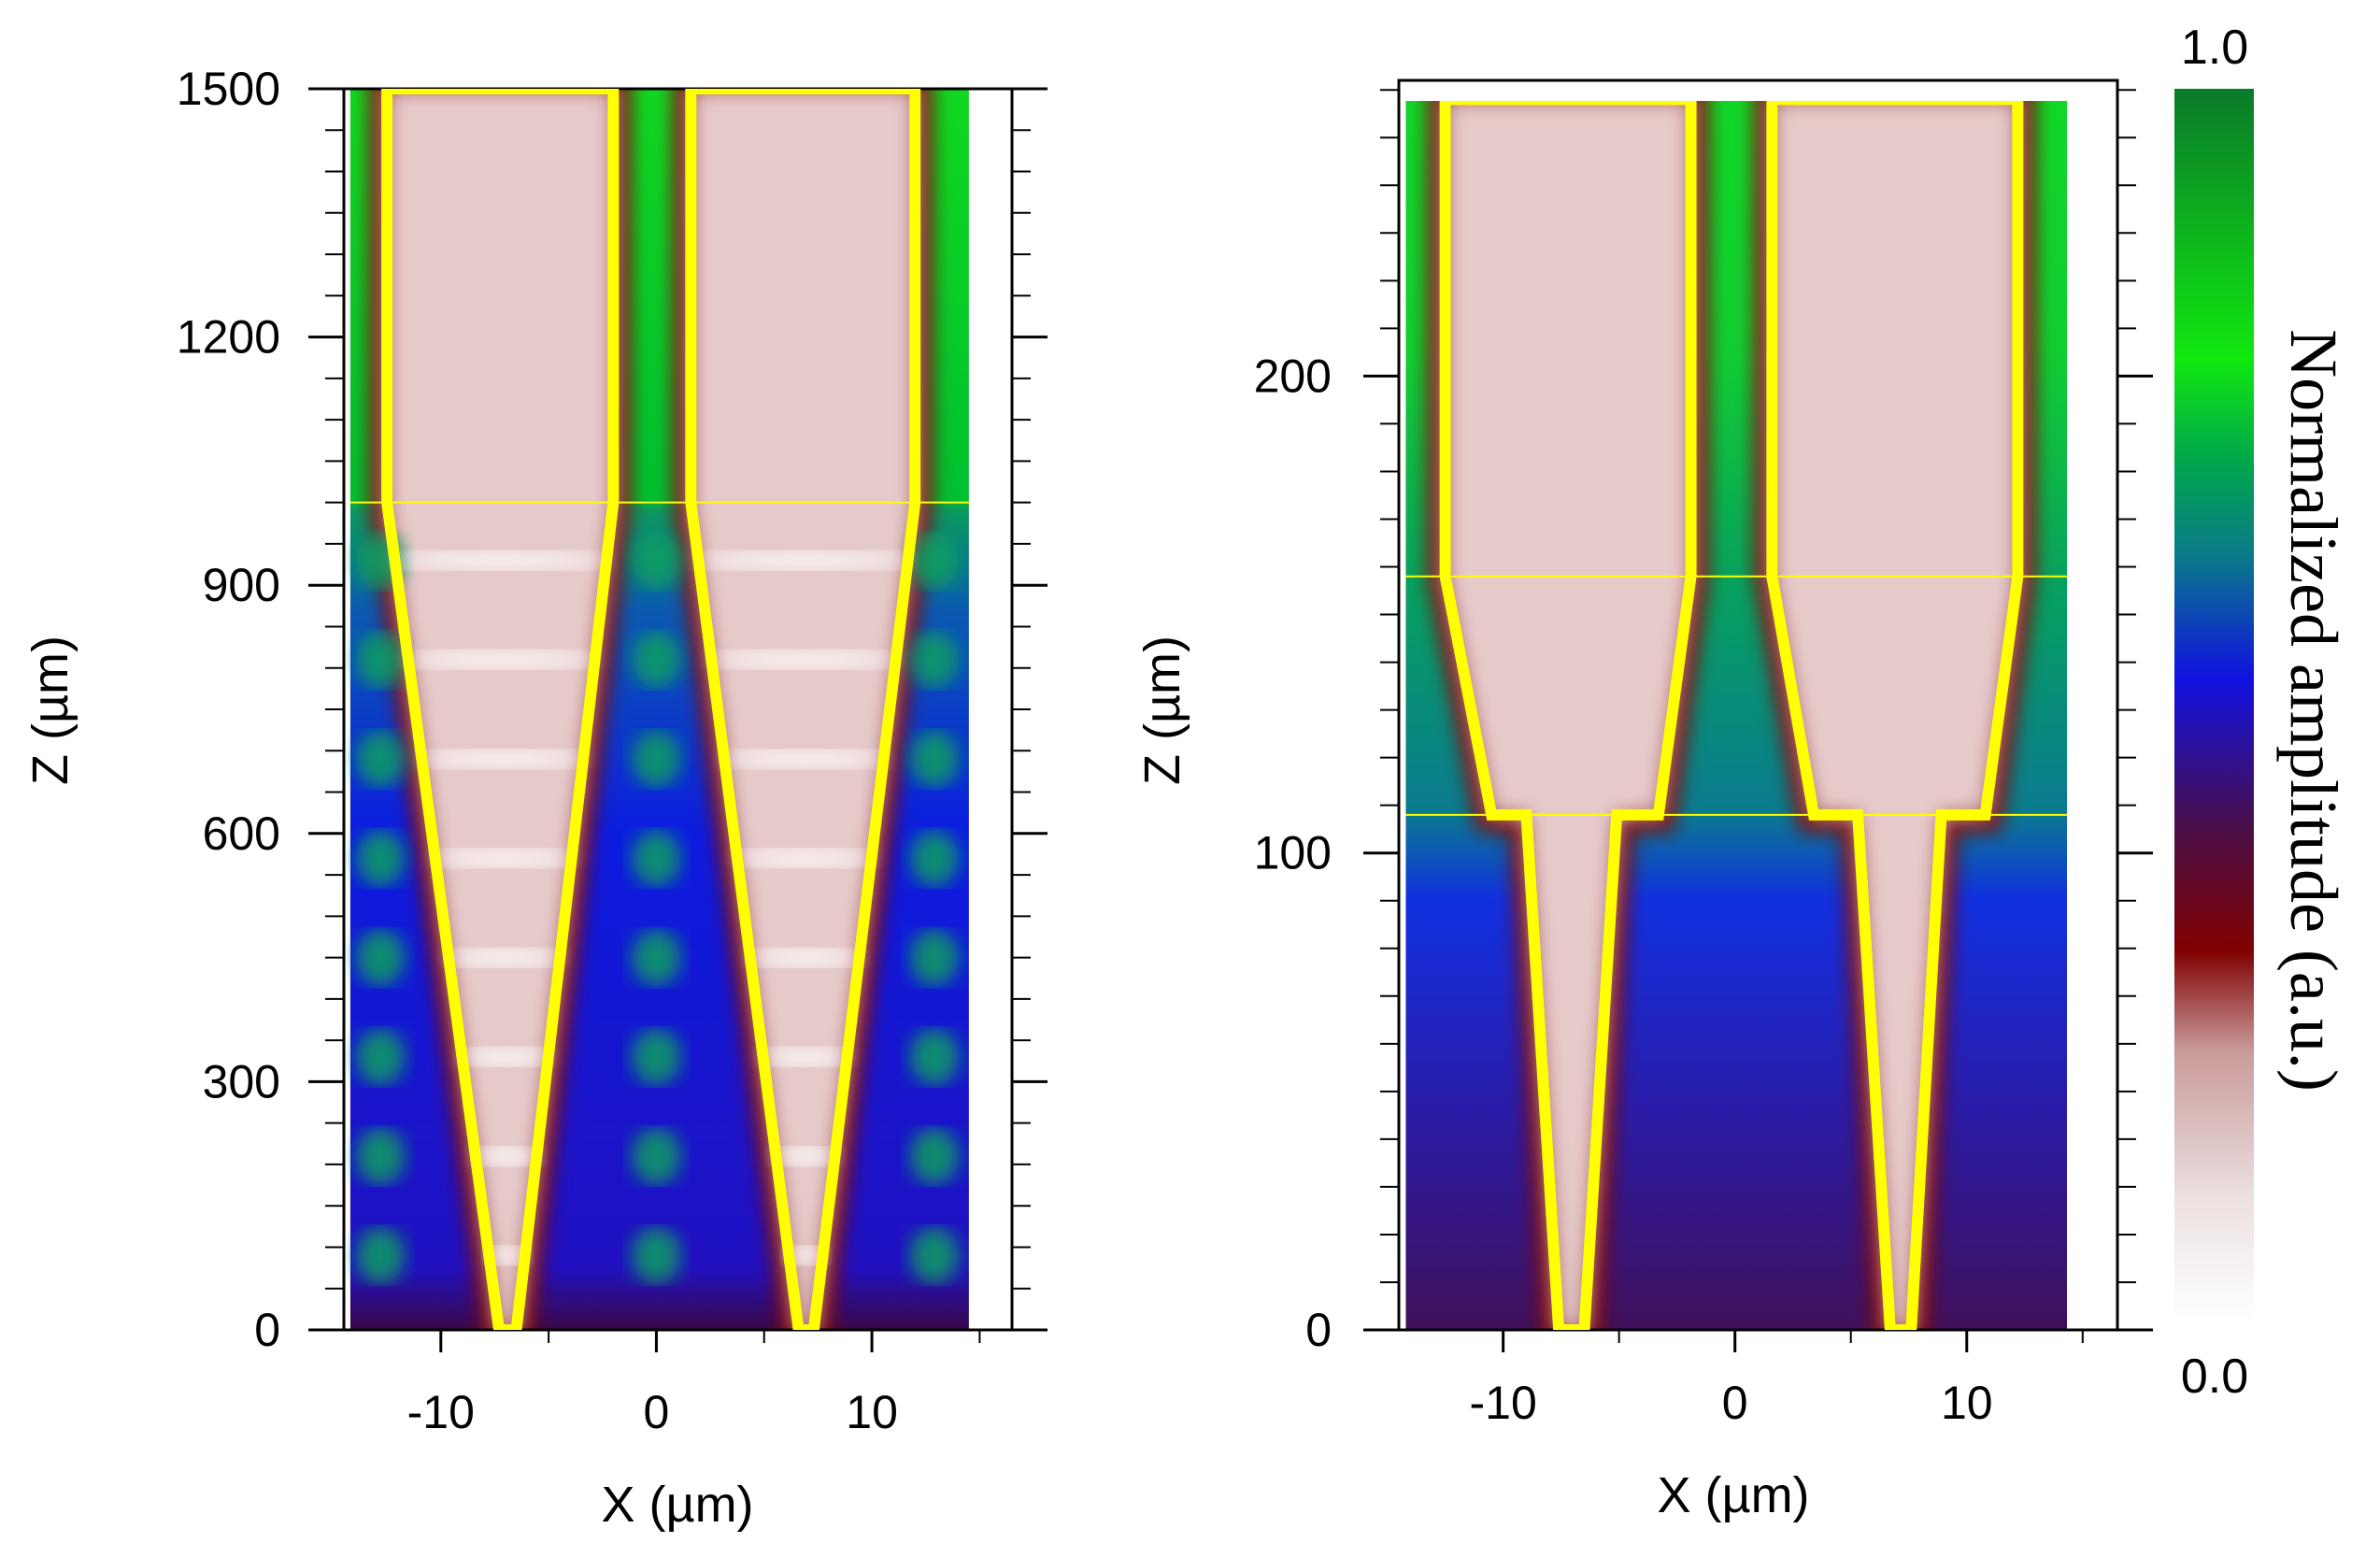  I want to click on y-tick-label: 600, so click(241, 833).